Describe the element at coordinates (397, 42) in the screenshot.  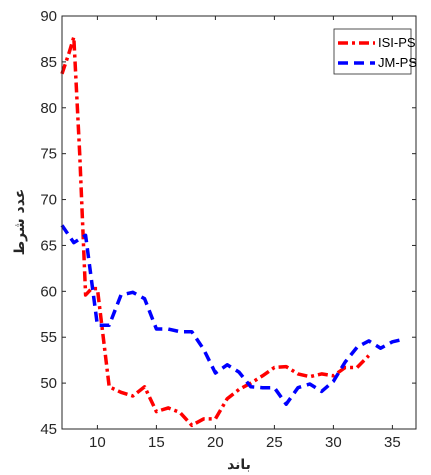
I see `legend-label-isi-ps: ISI-PS` at that location.